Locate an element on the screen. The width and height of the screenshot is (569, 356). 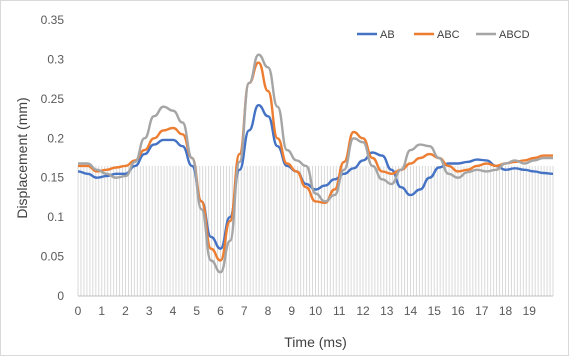
y-tick-label: 0.15 is located at coordinates (53, 178).